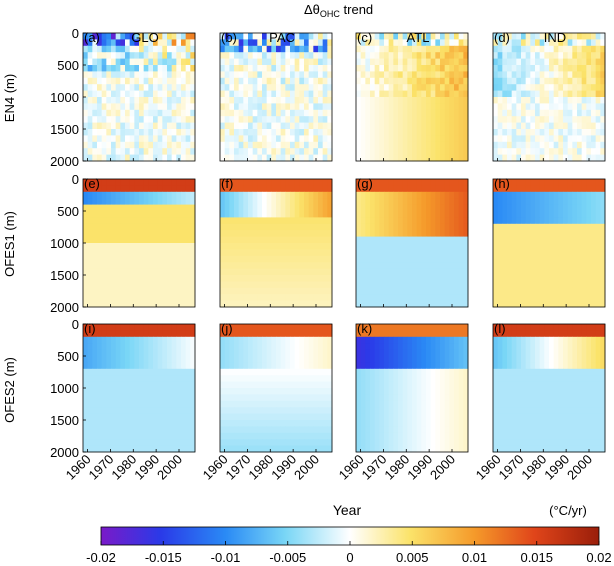 This screenshot has height=566, width=614. Describe the element at coordinates (502, 183) in the screenshot. I see `panel-letter: (h)` at that location.